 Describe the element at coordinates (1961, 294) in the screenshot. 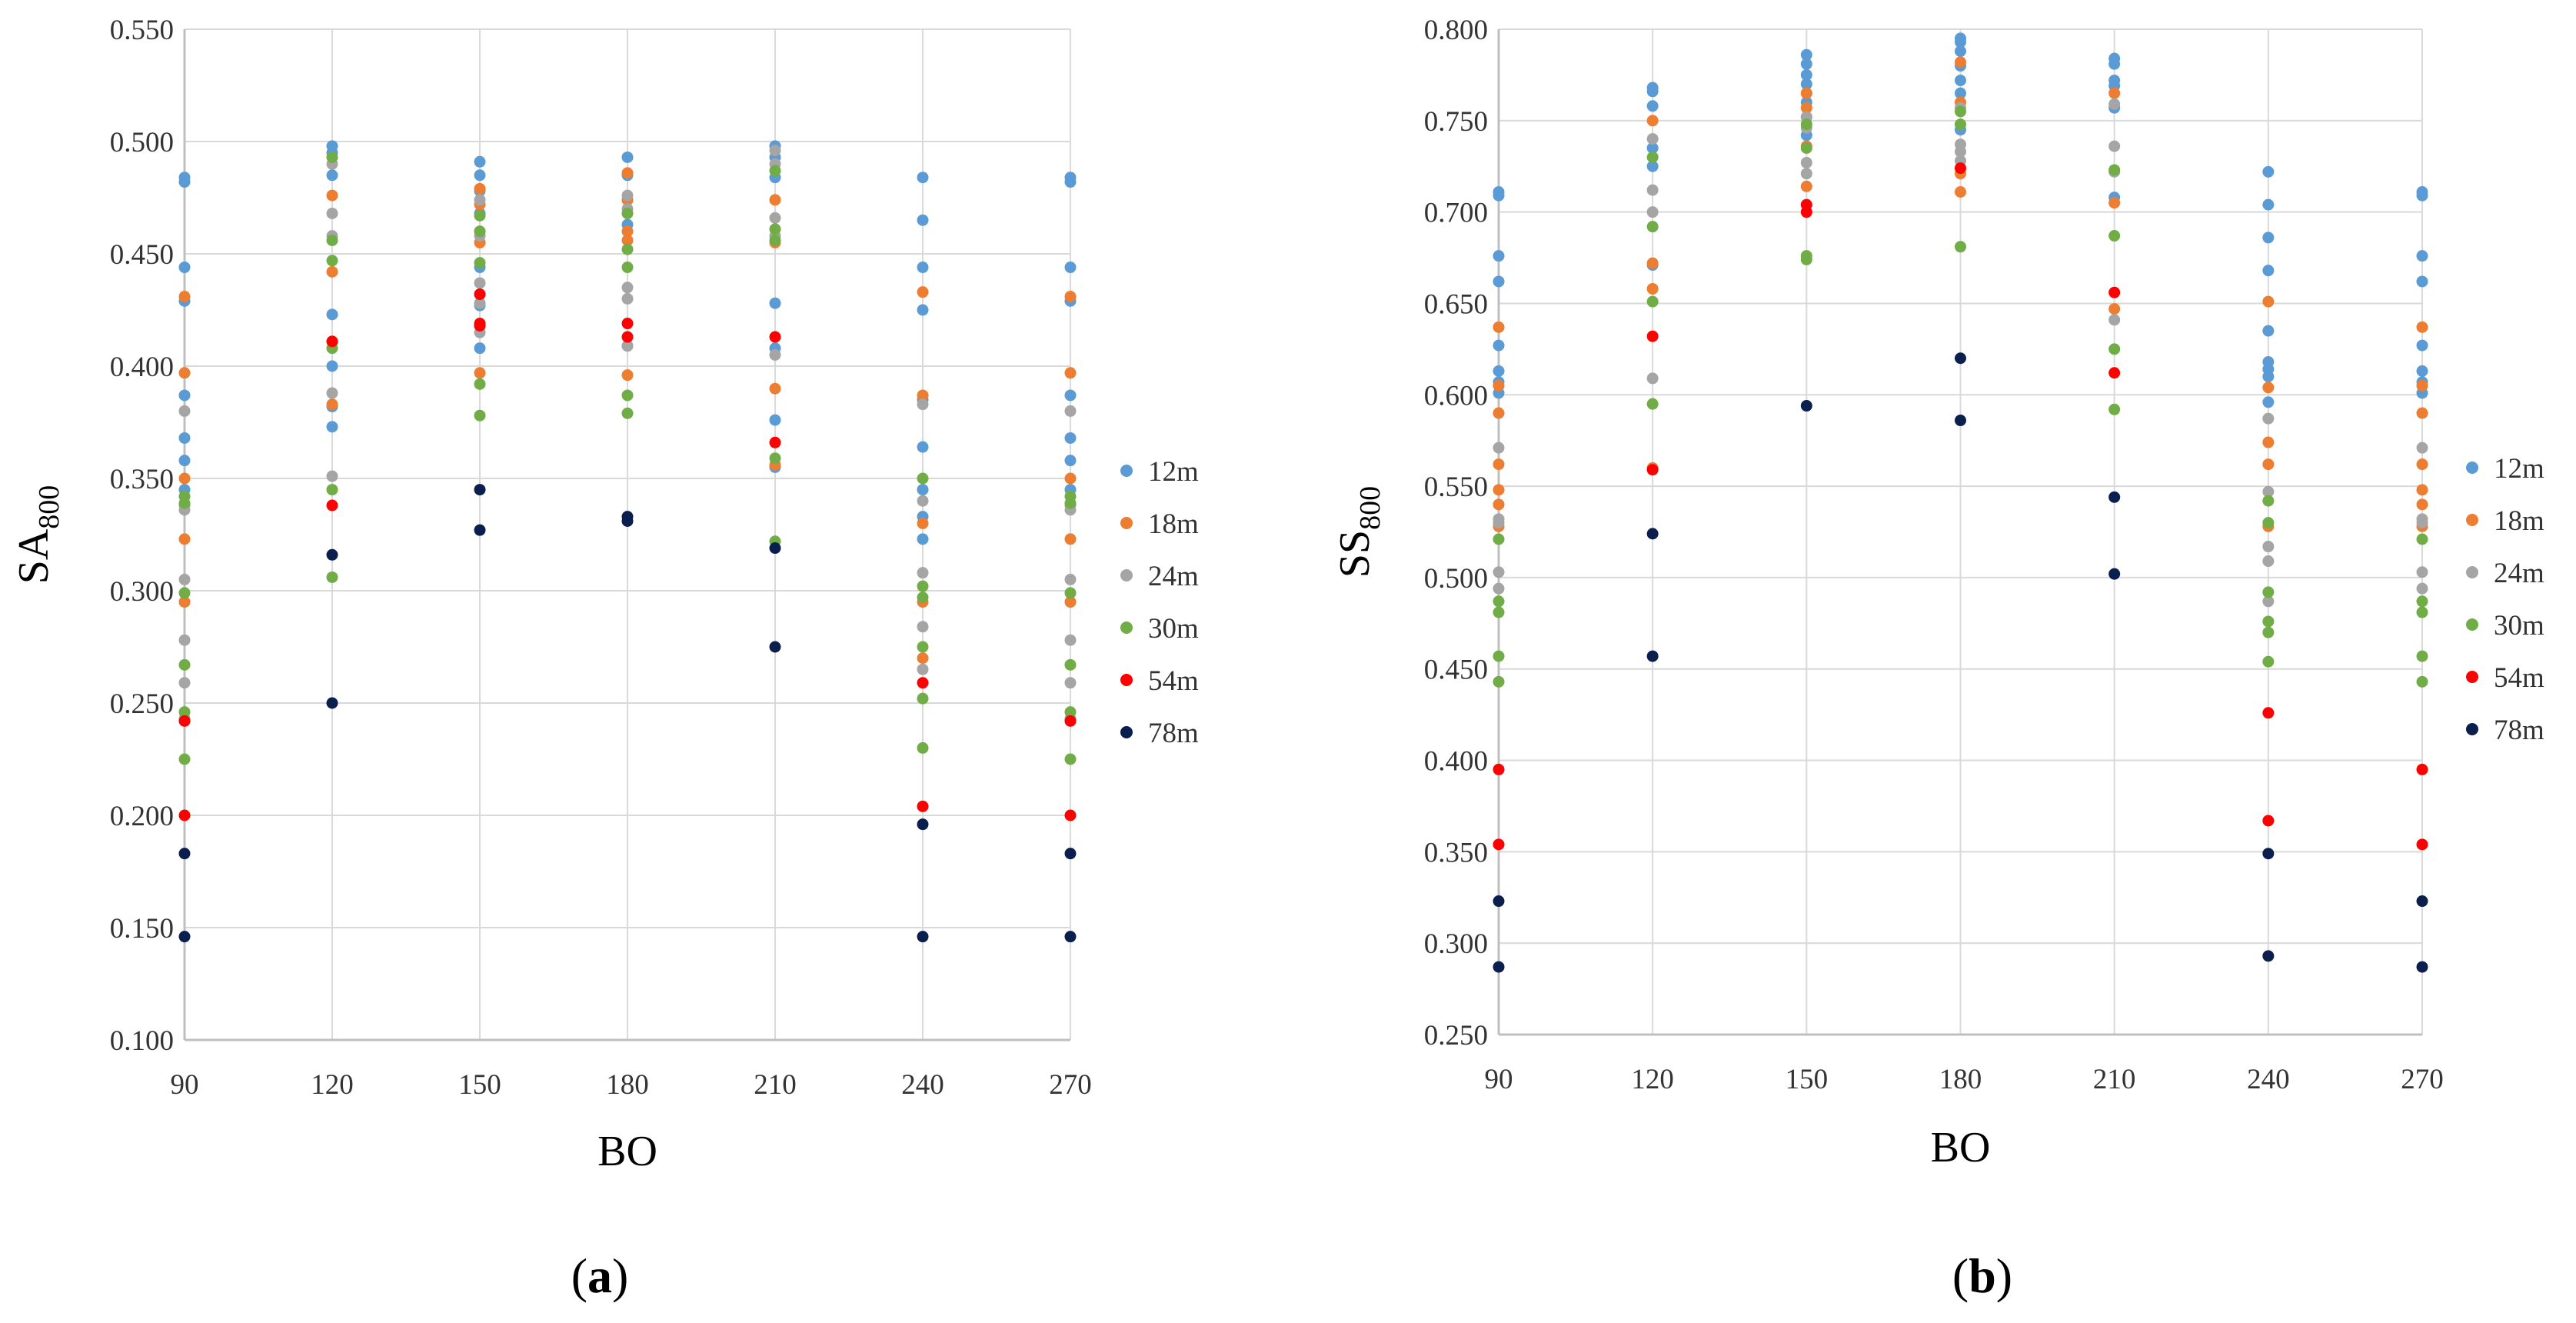

I see `series-18m` at that location.